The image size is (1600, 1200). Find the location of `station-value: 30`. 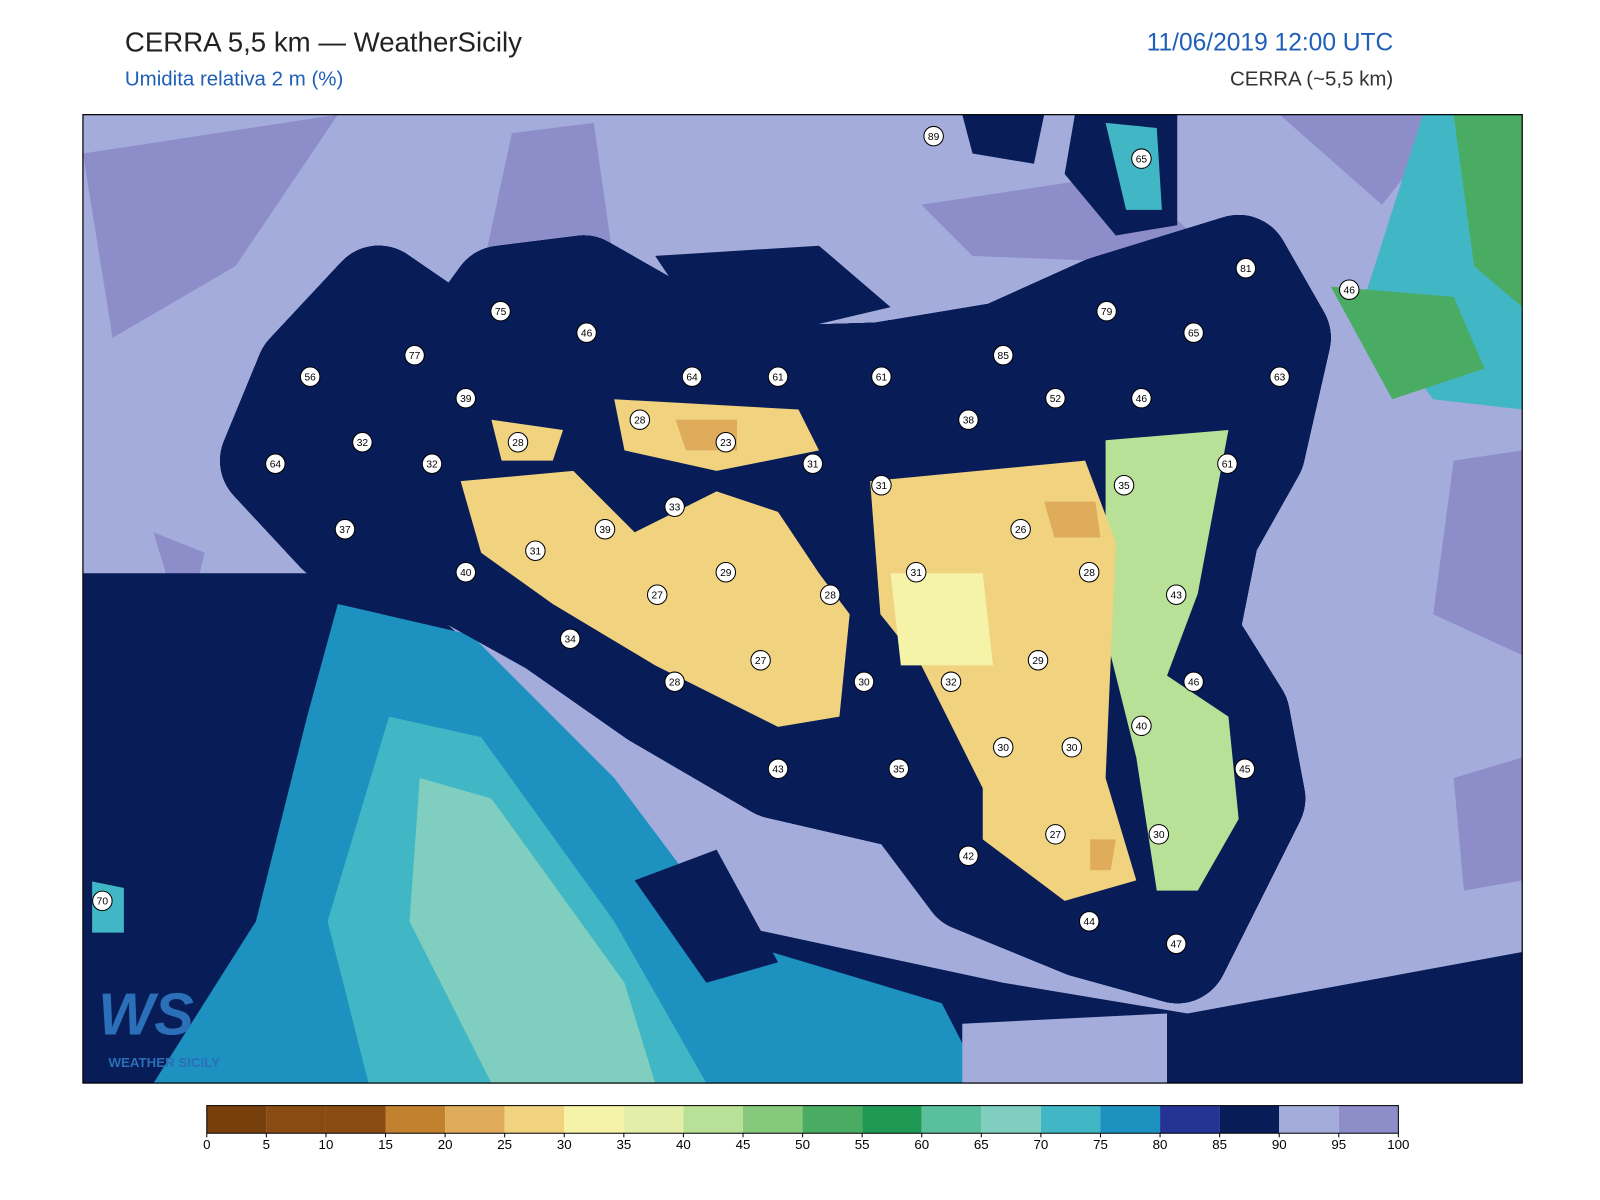

station-value: 30 is located at coordinates (1072, 748).